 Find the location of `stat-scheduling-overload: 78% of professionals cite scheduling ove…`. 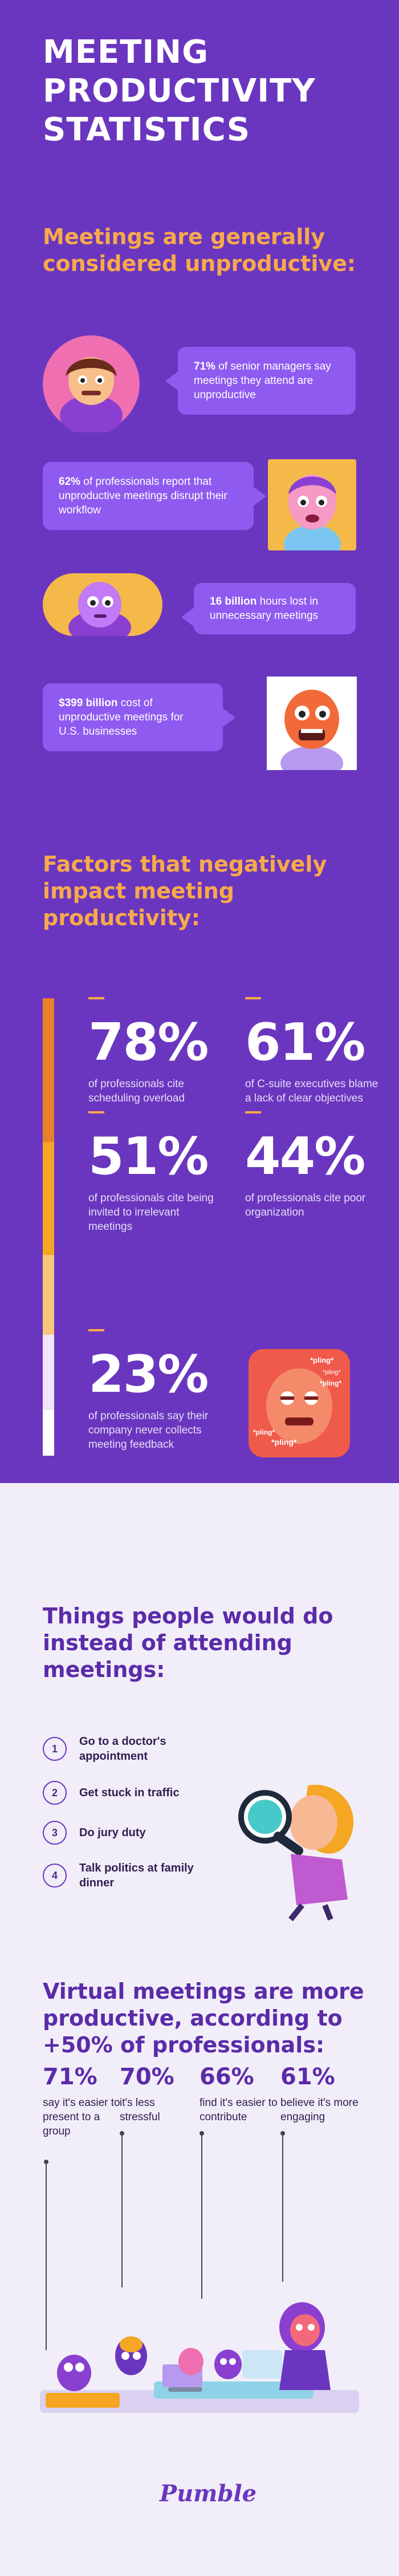

stat-scheduling-overload: 78% of professionals cite scheduling ove… is located at coordinates (156, 1051).